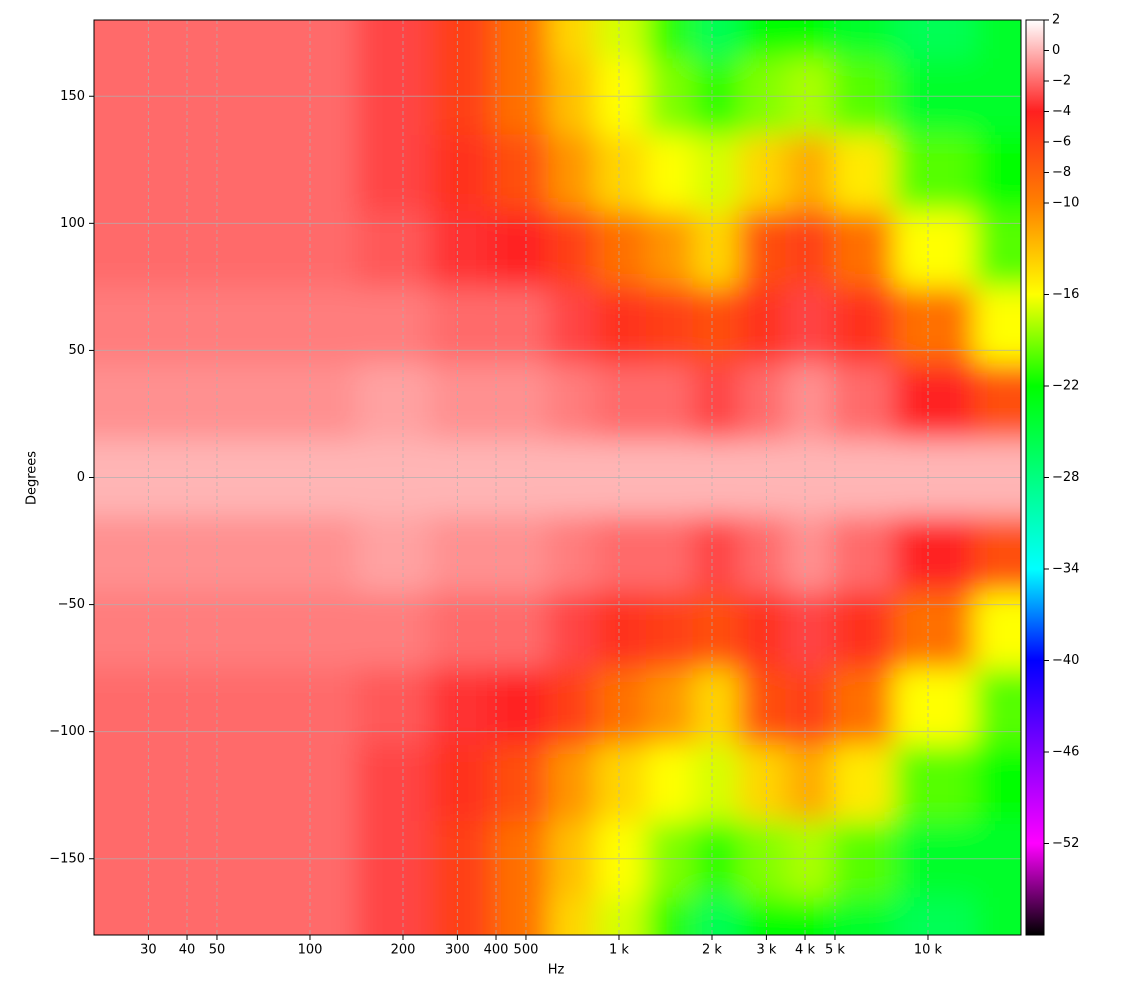  What do you see at coordinates (805, 950) in the screenshot?
I see `x-tick-label: 4 k` at bounding box center [805, 950].